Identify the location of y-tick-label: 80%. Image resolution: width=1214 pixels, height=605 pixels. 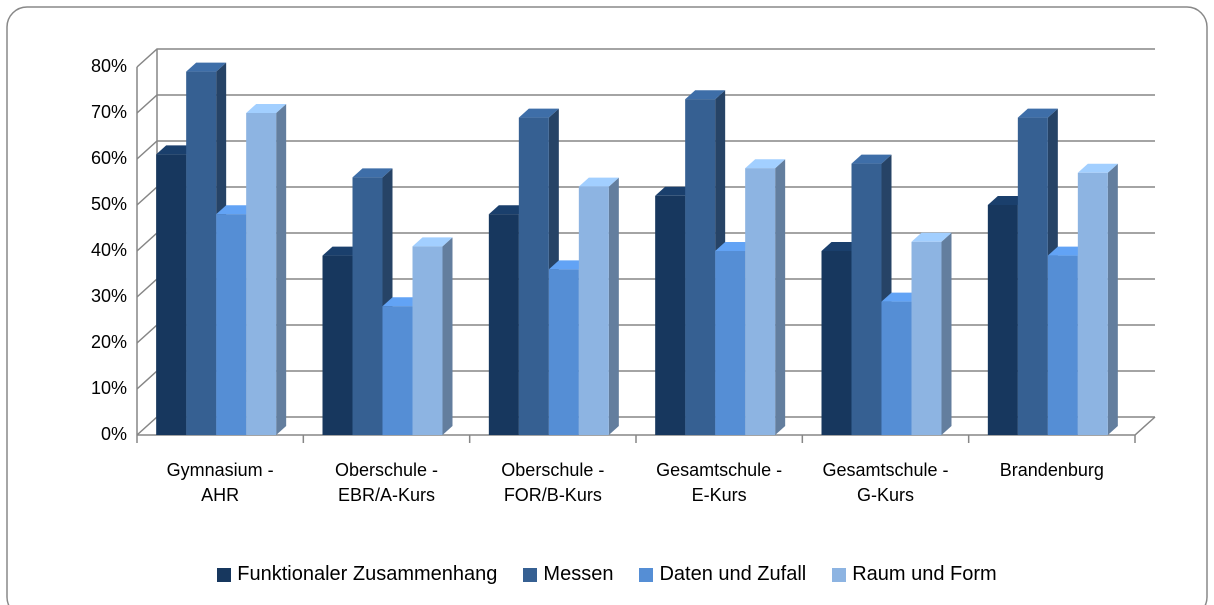
(109, 66).